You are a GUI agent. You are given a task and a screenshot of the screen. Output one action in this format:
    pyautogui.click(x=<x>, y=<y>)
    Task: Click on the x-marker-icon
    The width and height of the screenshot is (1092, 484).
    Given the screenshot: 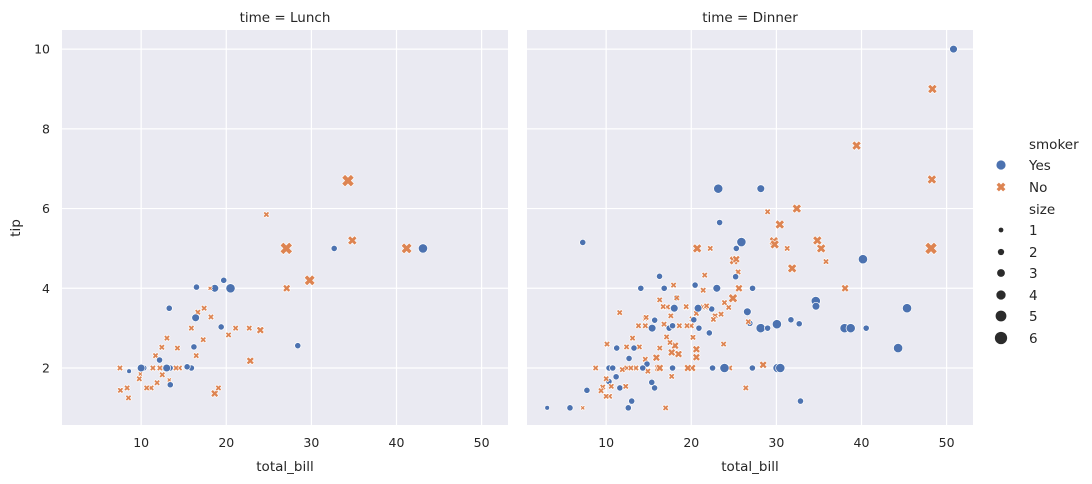 What is the action you would take?
    pyautogui.click(x=1001, y=187)
    